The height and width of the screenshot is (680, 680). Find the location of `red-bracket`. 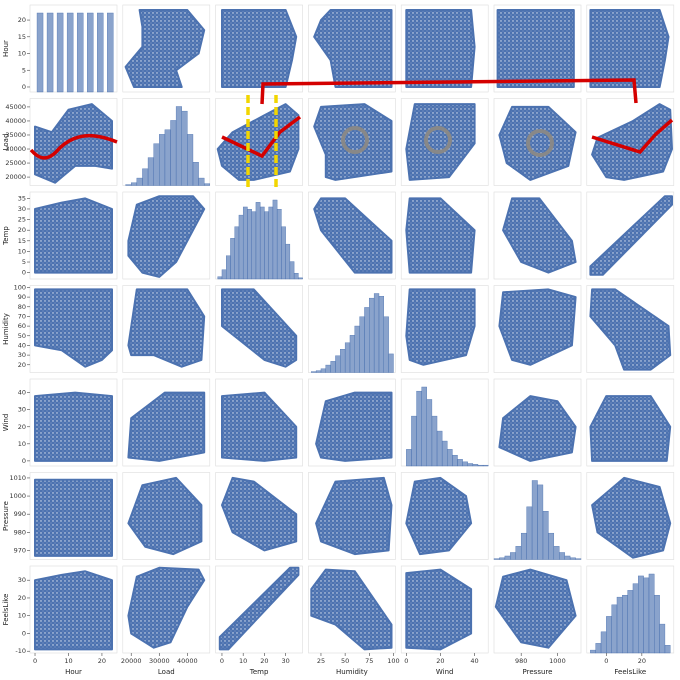

red-bracket is located at coordinates (449, 91).